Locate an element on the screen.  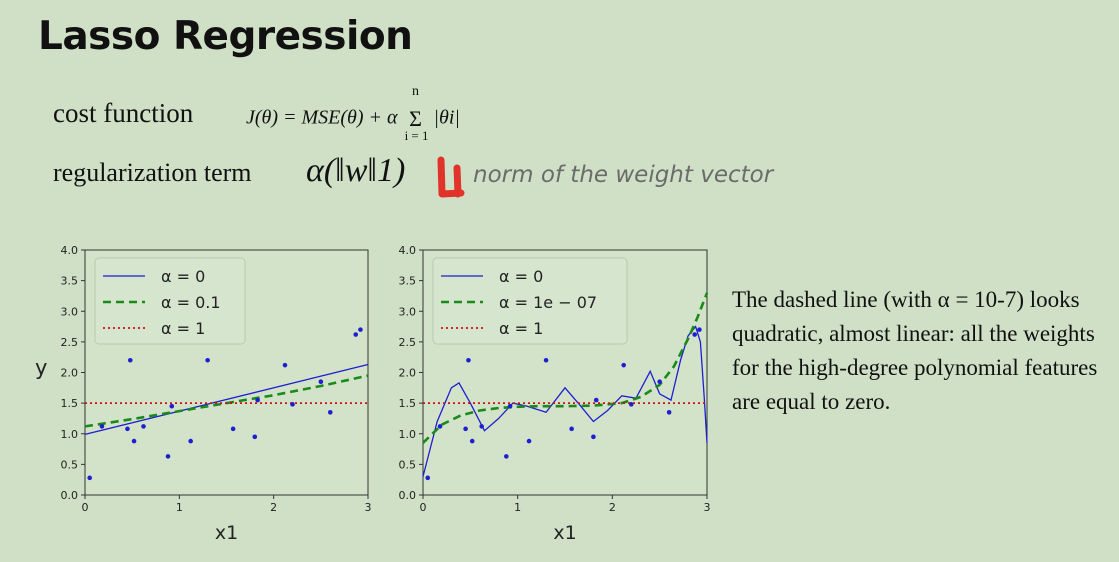
regularization-formula: α(‖w‖1) is located at coordinates (356, 170).